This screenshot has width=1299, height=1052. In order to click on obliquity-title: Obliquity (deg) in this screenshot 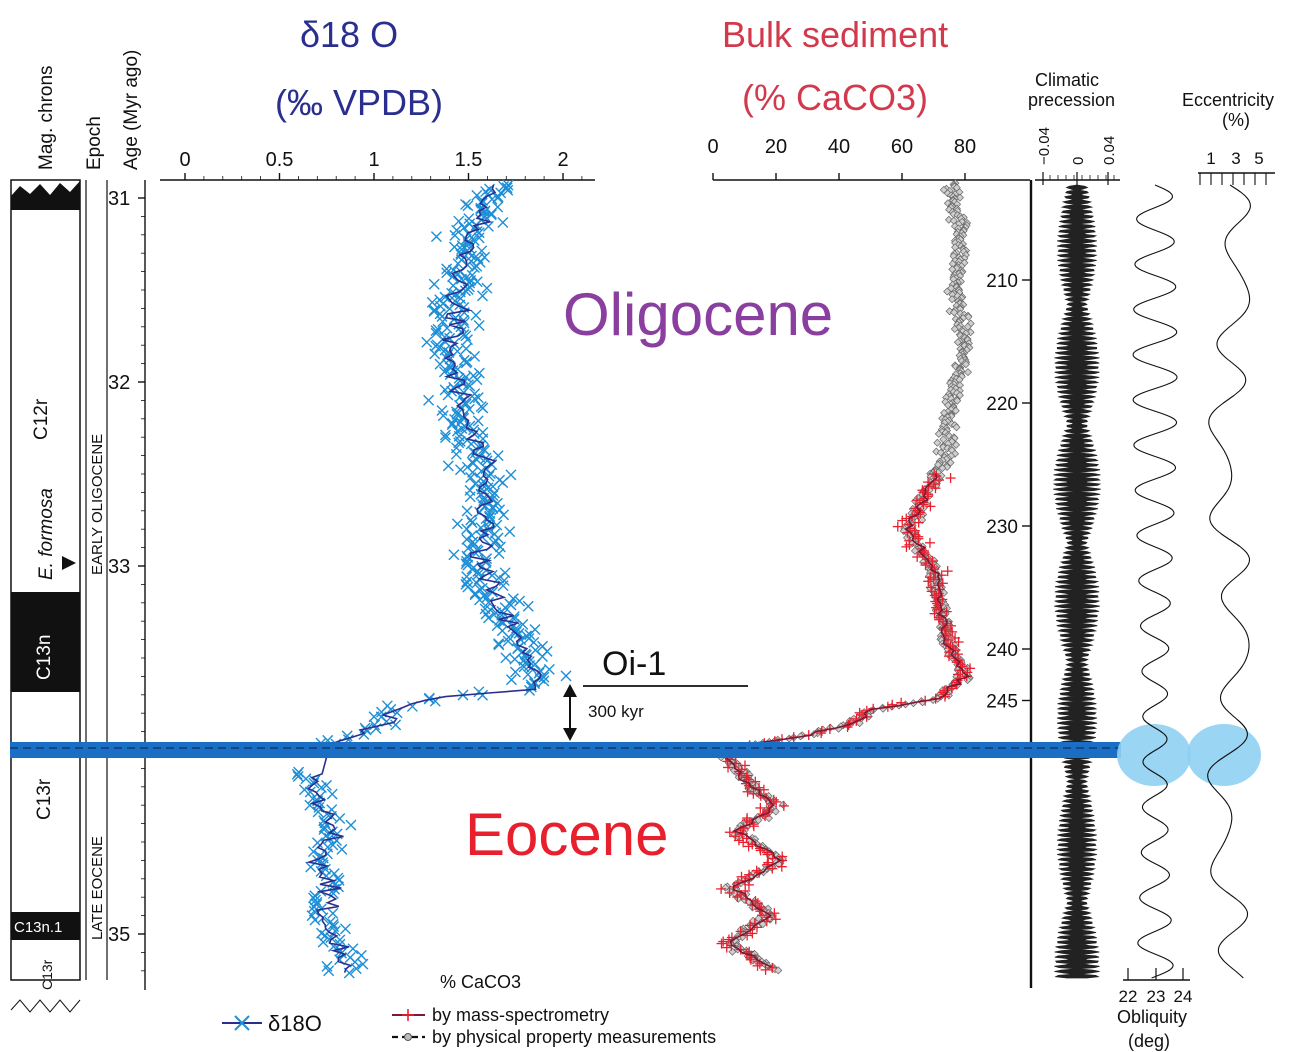, I will do `click(1152, 1029)`.